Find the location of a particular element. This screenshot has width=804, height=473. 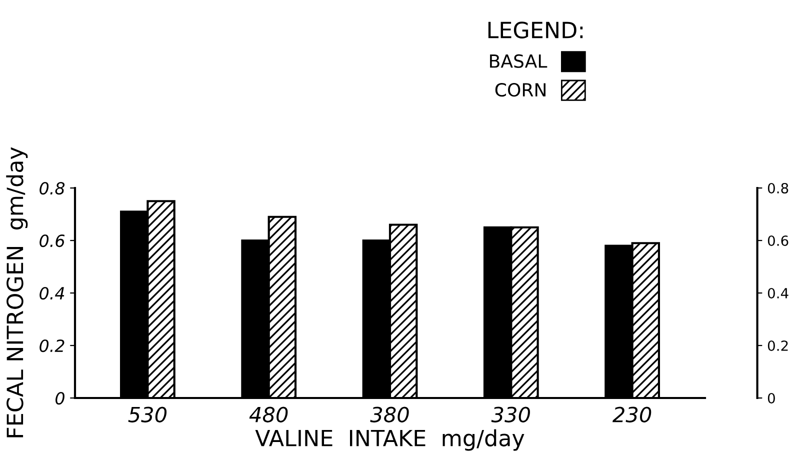

y2-tick-label: 0.6 is located at coordinates (778, 240).